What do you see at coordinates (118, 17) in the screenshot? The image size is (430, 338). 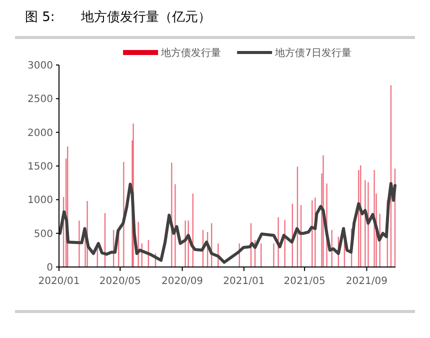 I see `chart-title: 图 5: 地方债发行量（亿元）` at bounding box center [118, 17].